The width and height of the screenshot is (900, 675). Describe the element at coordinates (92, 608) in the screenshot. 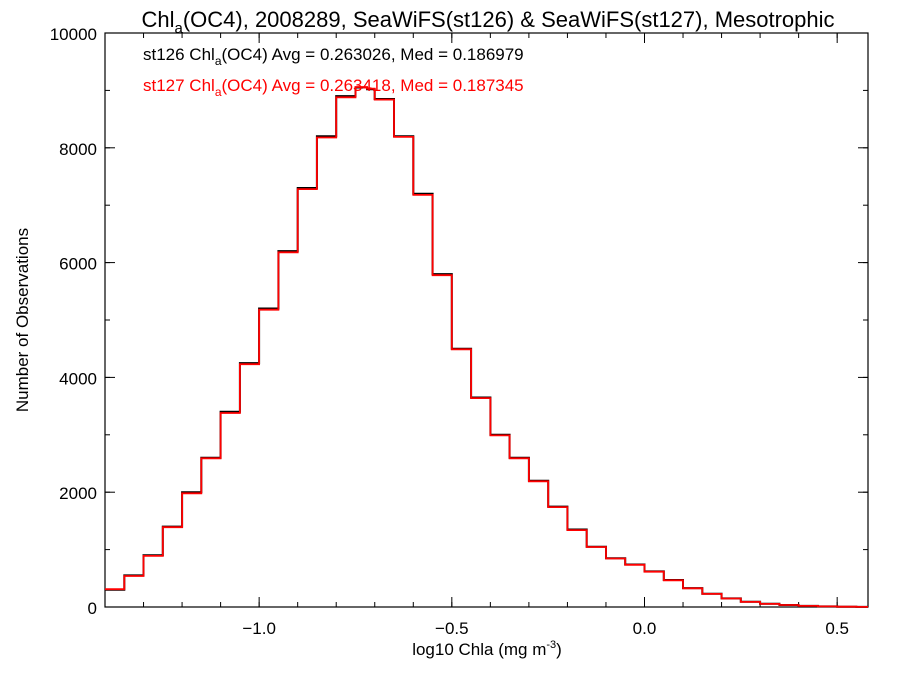

I see `y-tick-label: 0` at that location.